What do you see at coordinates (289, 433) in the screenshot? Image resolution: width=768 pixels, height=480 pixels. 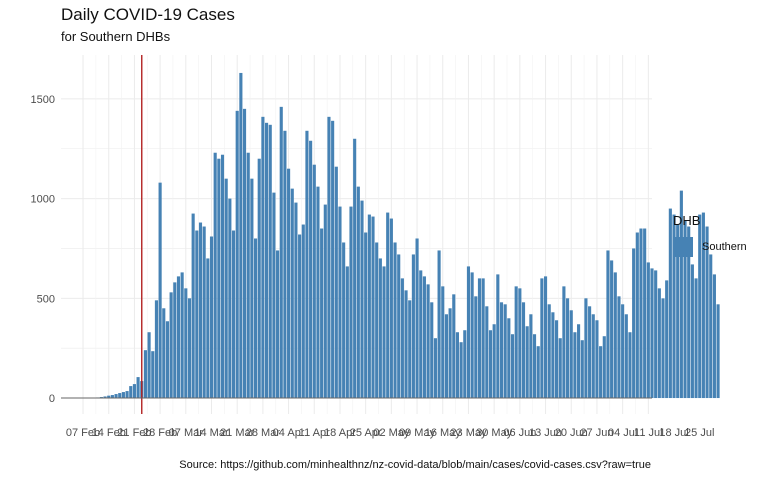 I see `x-tick-label: 04 Apr` at bounding box center [289, 433].